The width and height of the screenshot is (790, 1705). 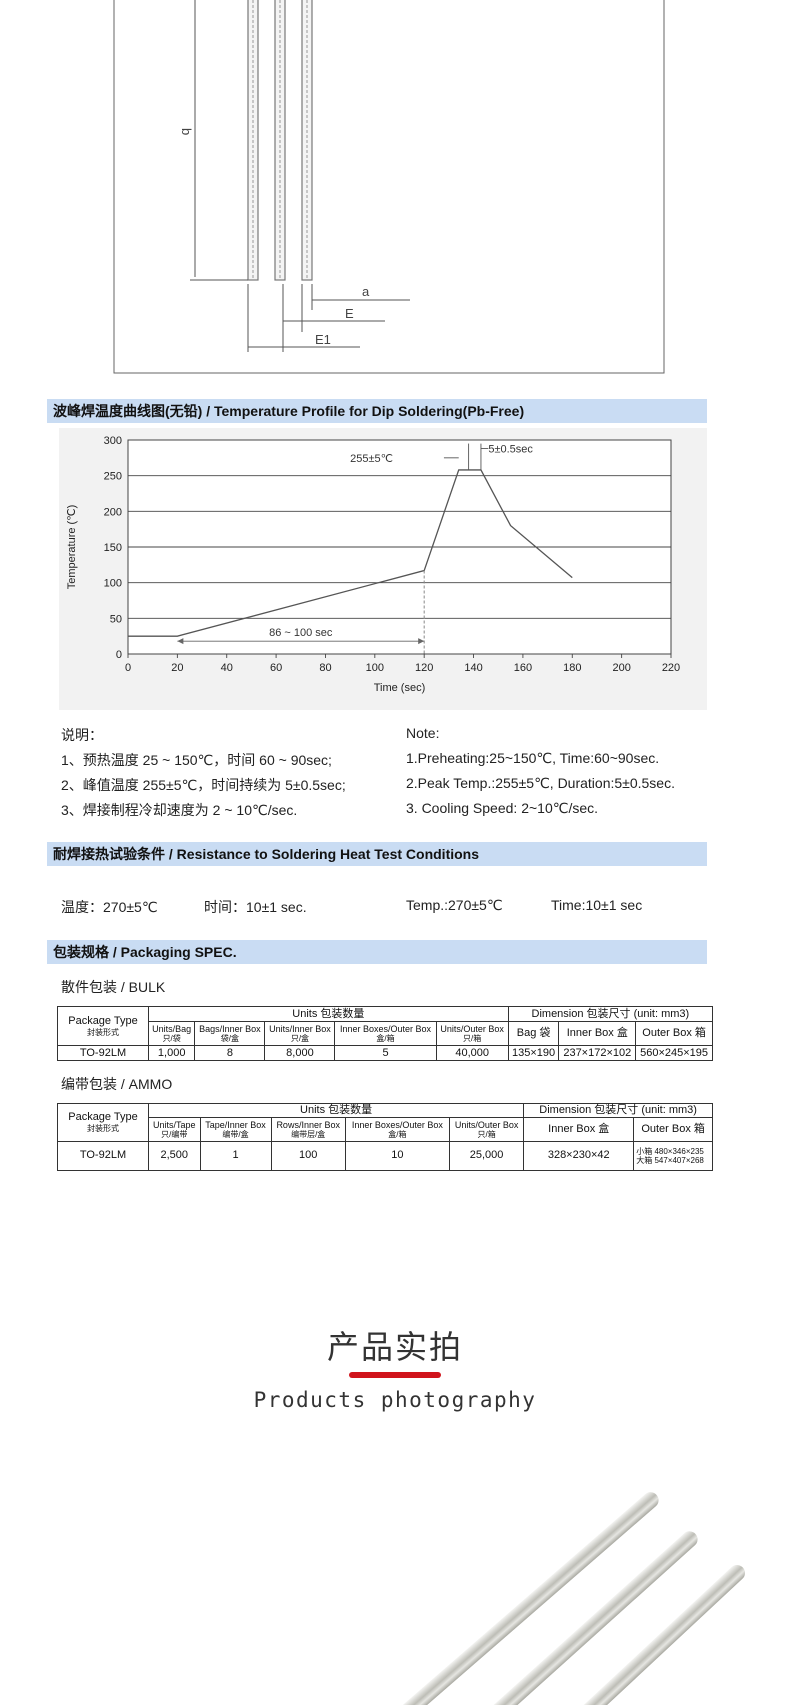 I want to click on bulk-pkg-type-header: Package Type, so click(x=103, y=1020).